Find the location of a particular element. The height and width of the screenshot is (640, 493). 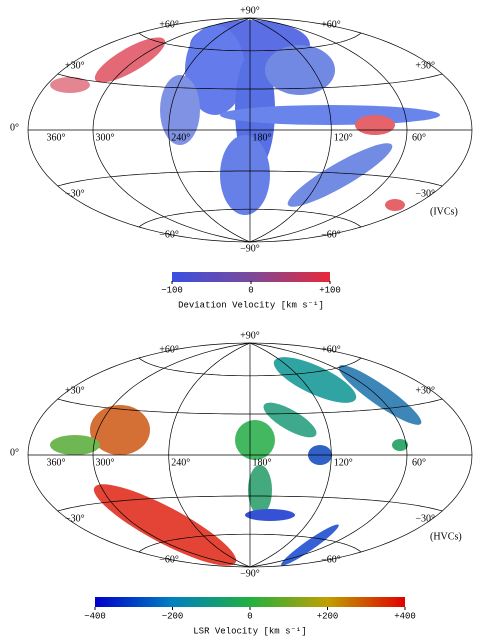

colorbar-tick-label: −200 is located at coordinates (173, 616).